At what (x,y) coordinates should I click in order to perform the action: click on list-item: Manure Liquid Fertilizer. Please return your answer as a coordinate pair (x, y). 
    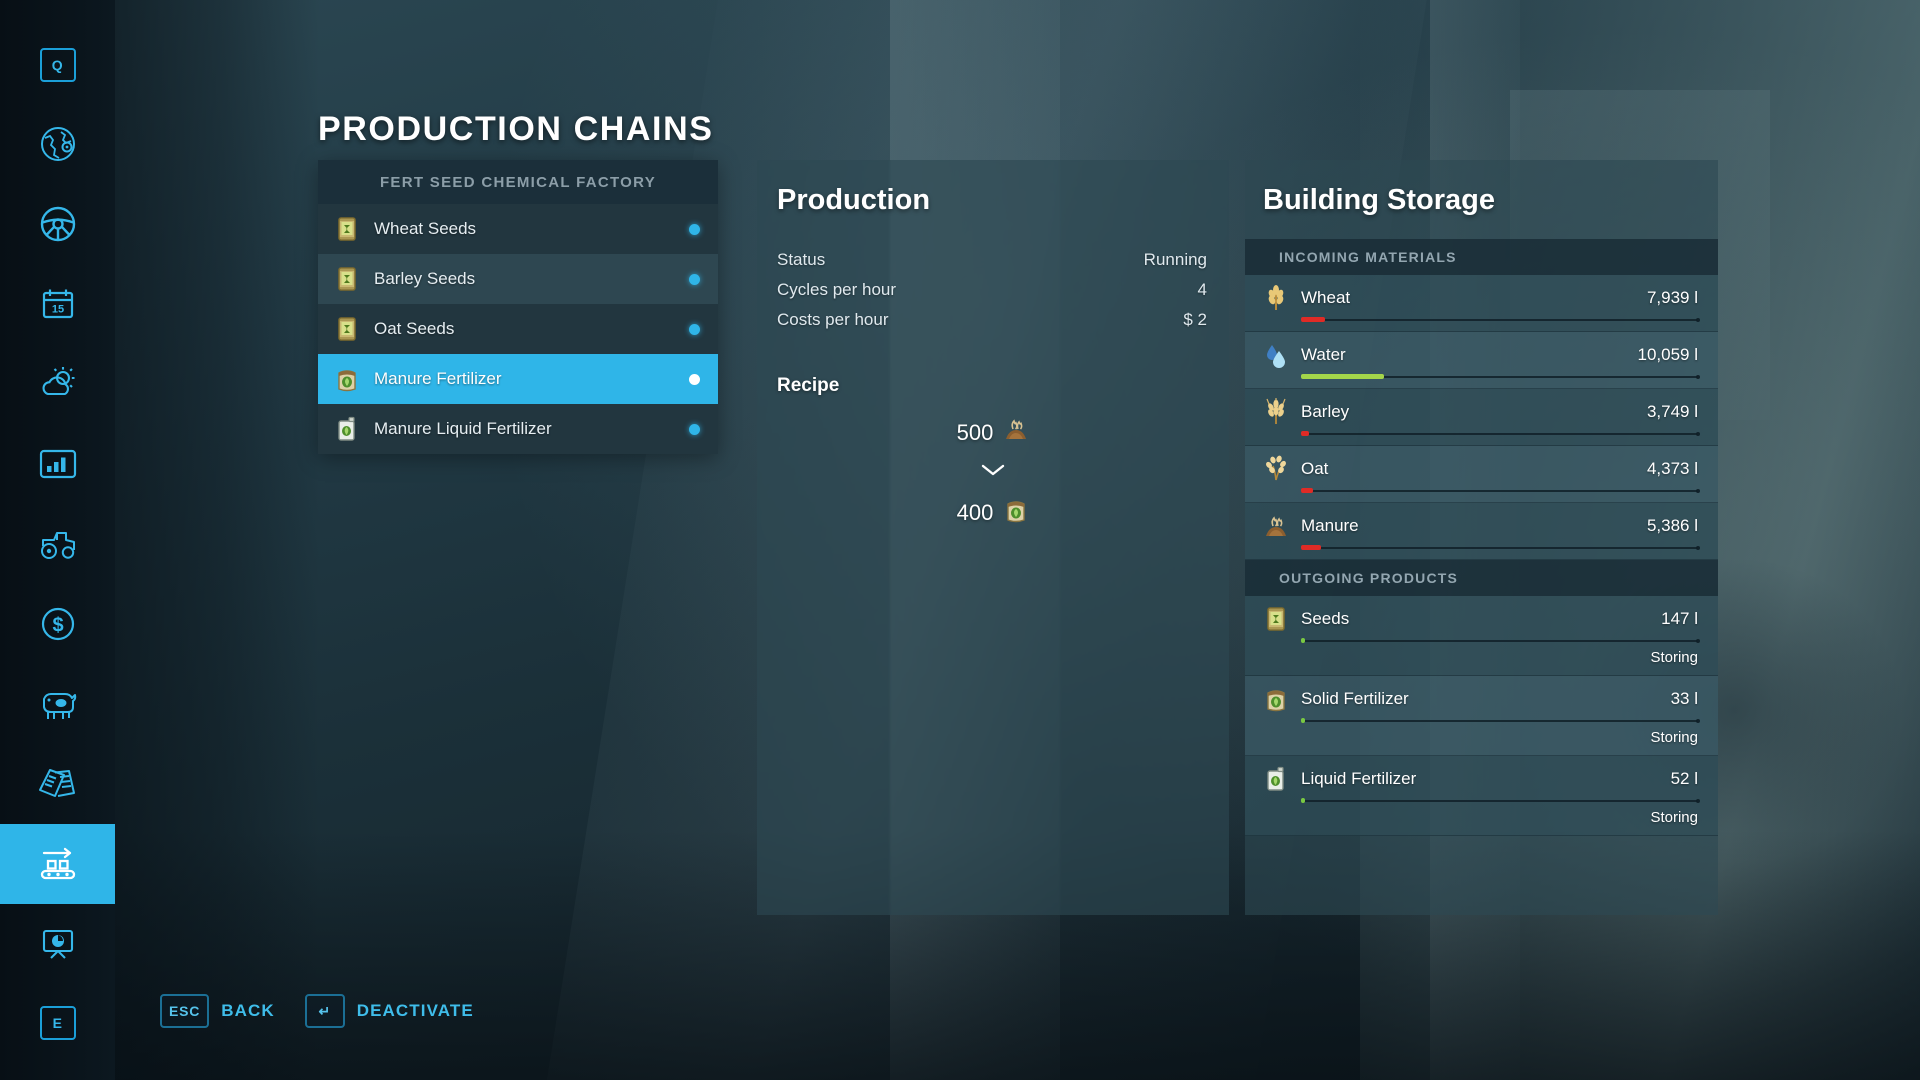
    Looking at the image, I should click on (518, 429).